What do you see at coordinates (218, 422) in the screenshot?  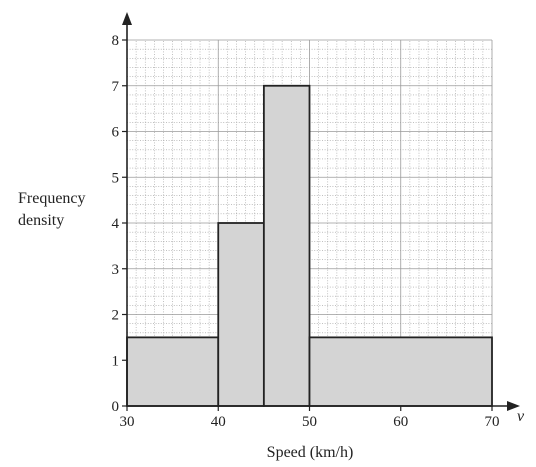 I see `x-tick-label: 40` at bounding box center [218, 422].